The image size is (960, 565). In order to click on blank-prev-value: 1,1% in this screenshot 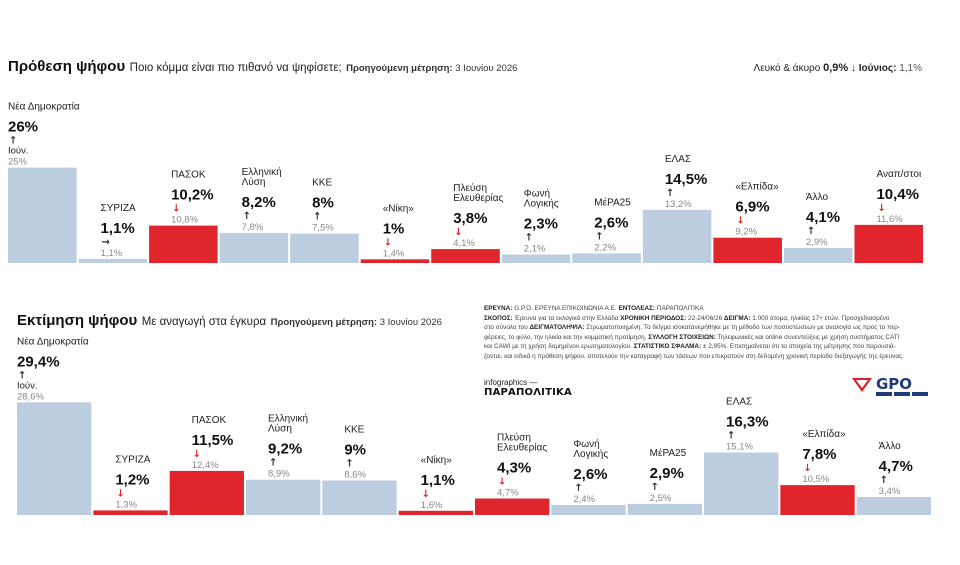, I will do `click(910, 68)`.